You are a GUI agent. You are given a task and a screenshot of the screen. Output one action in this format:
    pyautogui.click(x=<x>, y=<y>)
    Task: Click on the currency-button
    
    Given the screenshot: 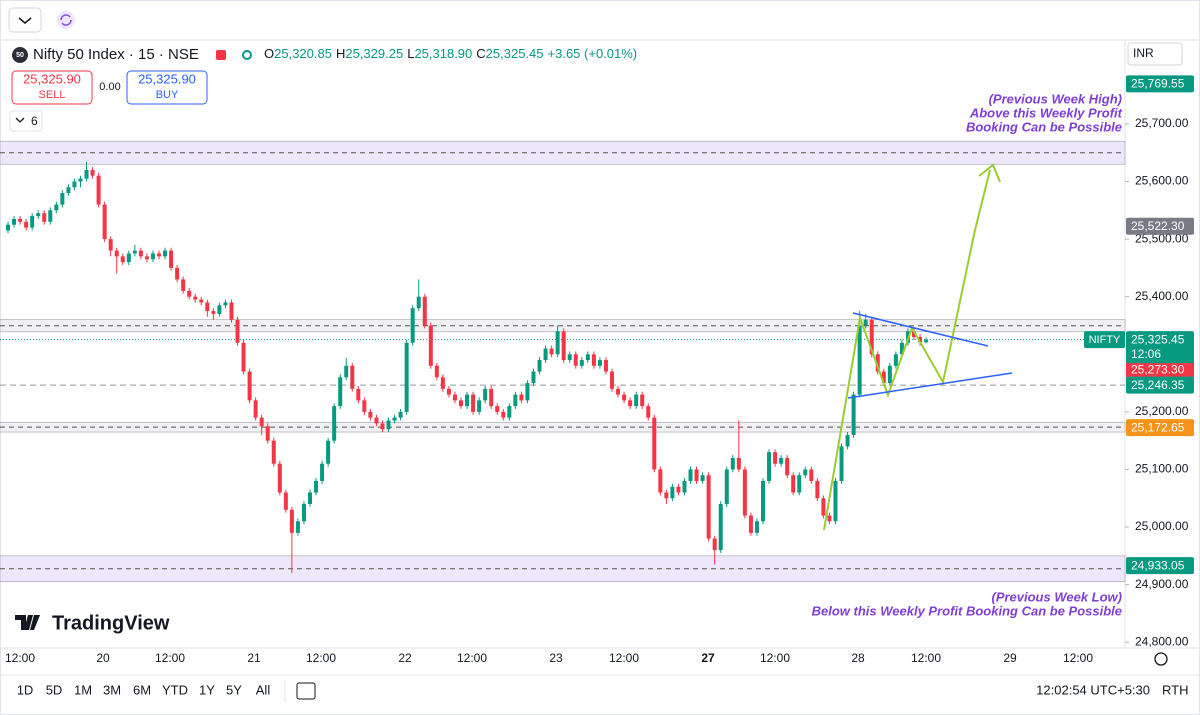 What is the action you would take?
    pyautogui.click(x=1155, y=54)
    